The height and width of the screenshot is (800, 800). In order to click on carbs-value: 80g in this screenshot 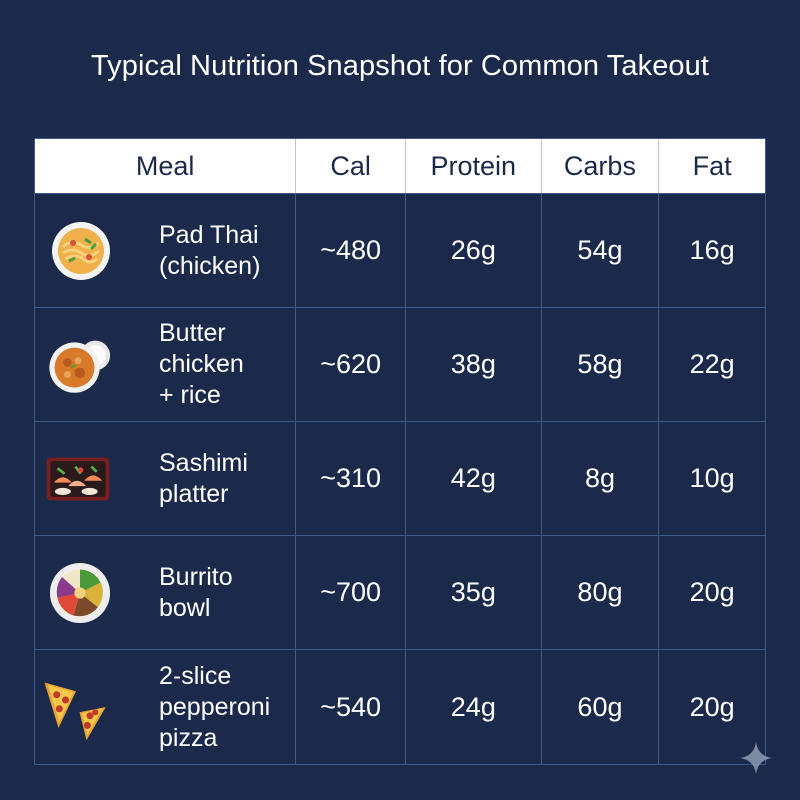, I will do `click(601, 592)`.